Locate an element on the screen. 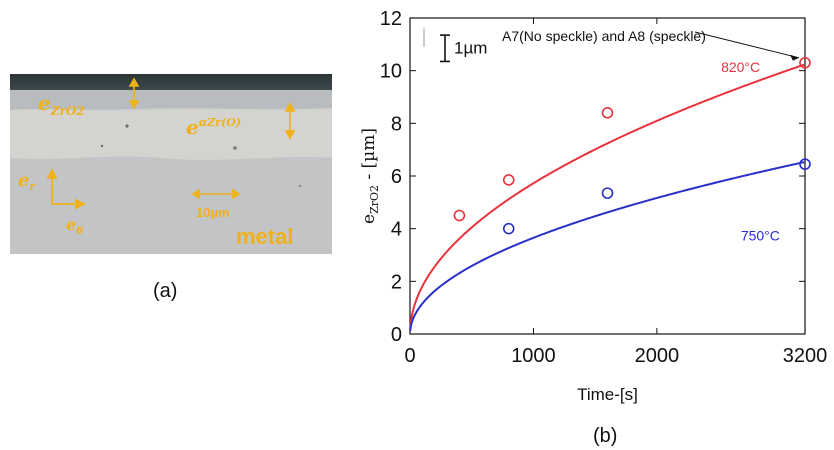  annotation-arrowhead is located at coordinates (794, 58).